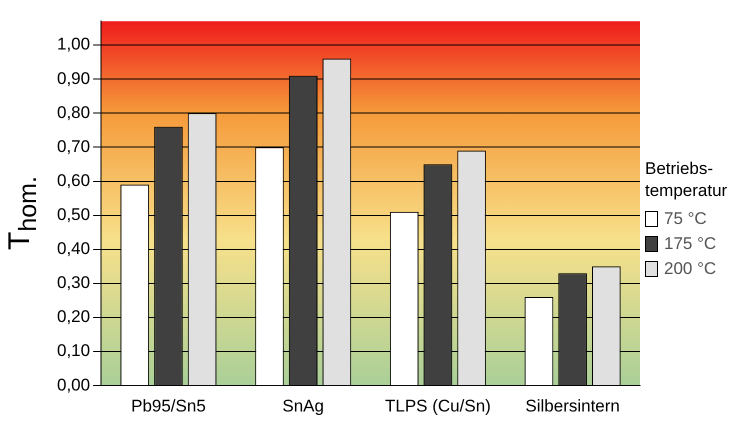 The width and height of the screenshot is (745, 428). What do you see at coordinates (73, 384) in the screenshot?
I see `y-tick-label: 0,00` at bounding box center [73, 384].